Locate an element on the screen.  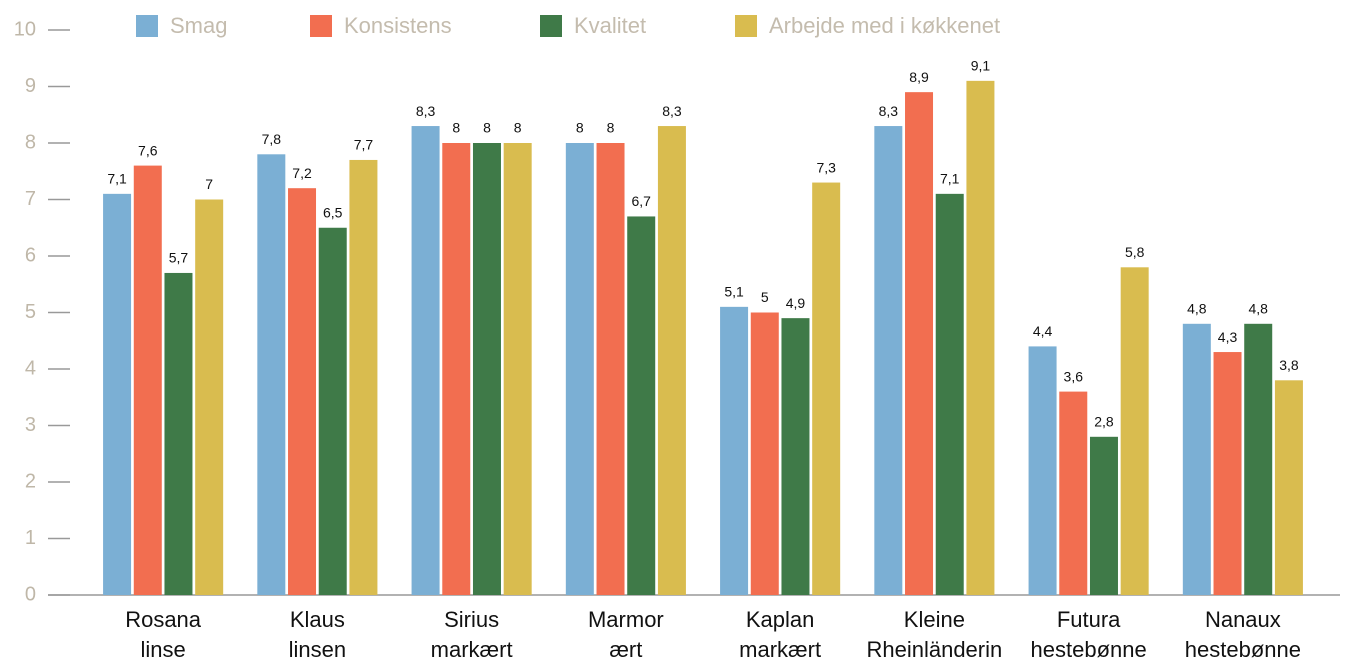
value-label: 4,3 is located at coordinates (1228, 337).